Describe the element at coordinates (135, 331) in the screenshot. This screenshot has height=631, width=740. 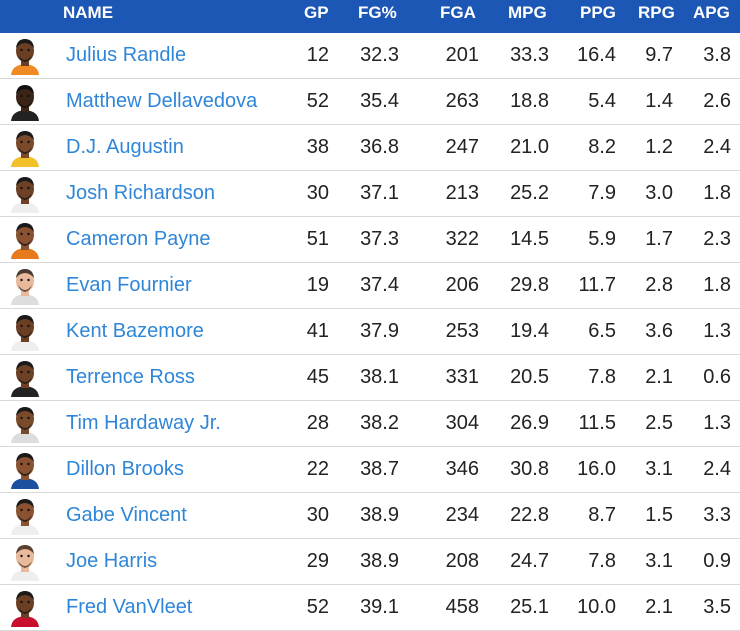
I see `player-name-link: Kent Bazemore` at that location.